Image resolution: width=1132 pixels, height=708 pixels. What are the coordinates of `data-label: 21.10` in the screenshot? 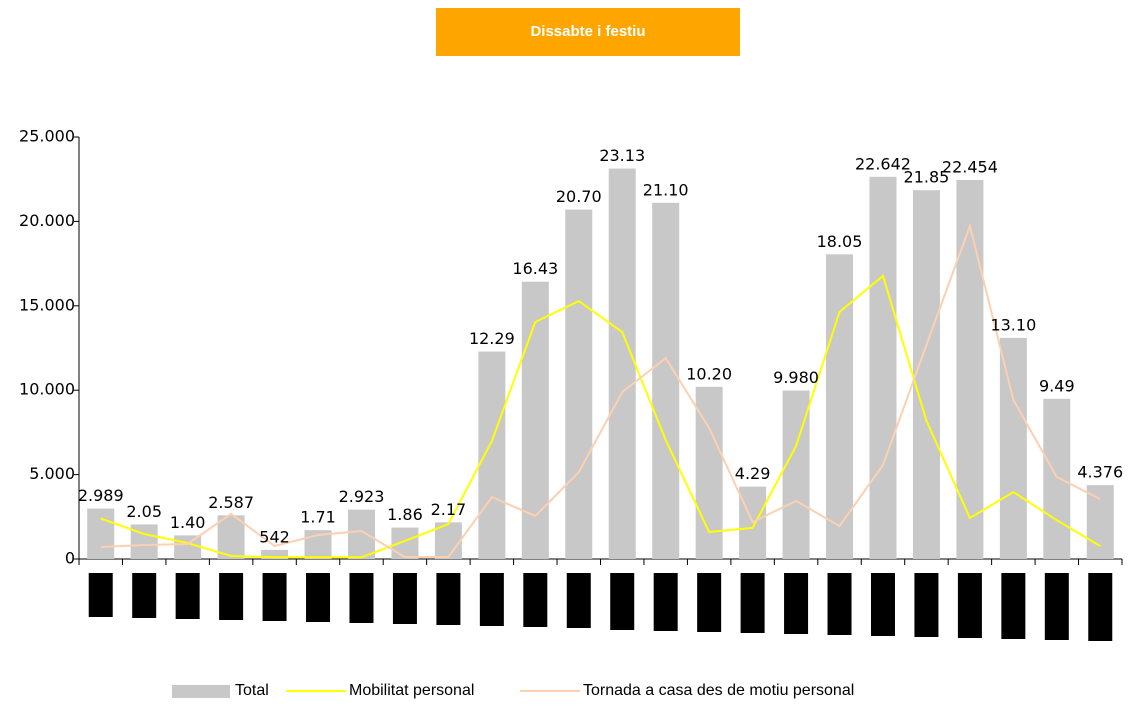 It's located at (666, 189).